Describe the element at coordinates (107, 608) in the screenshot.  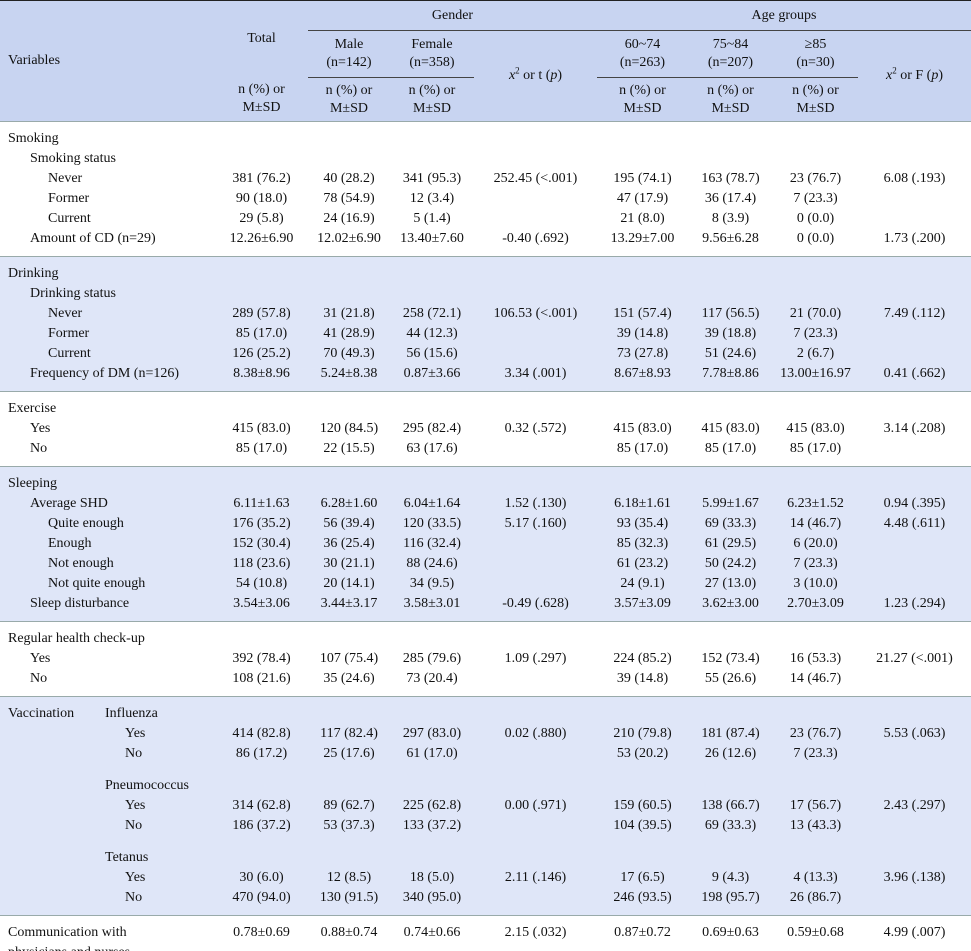
I see `row-label-cell: Sleep disturbance` at that location.